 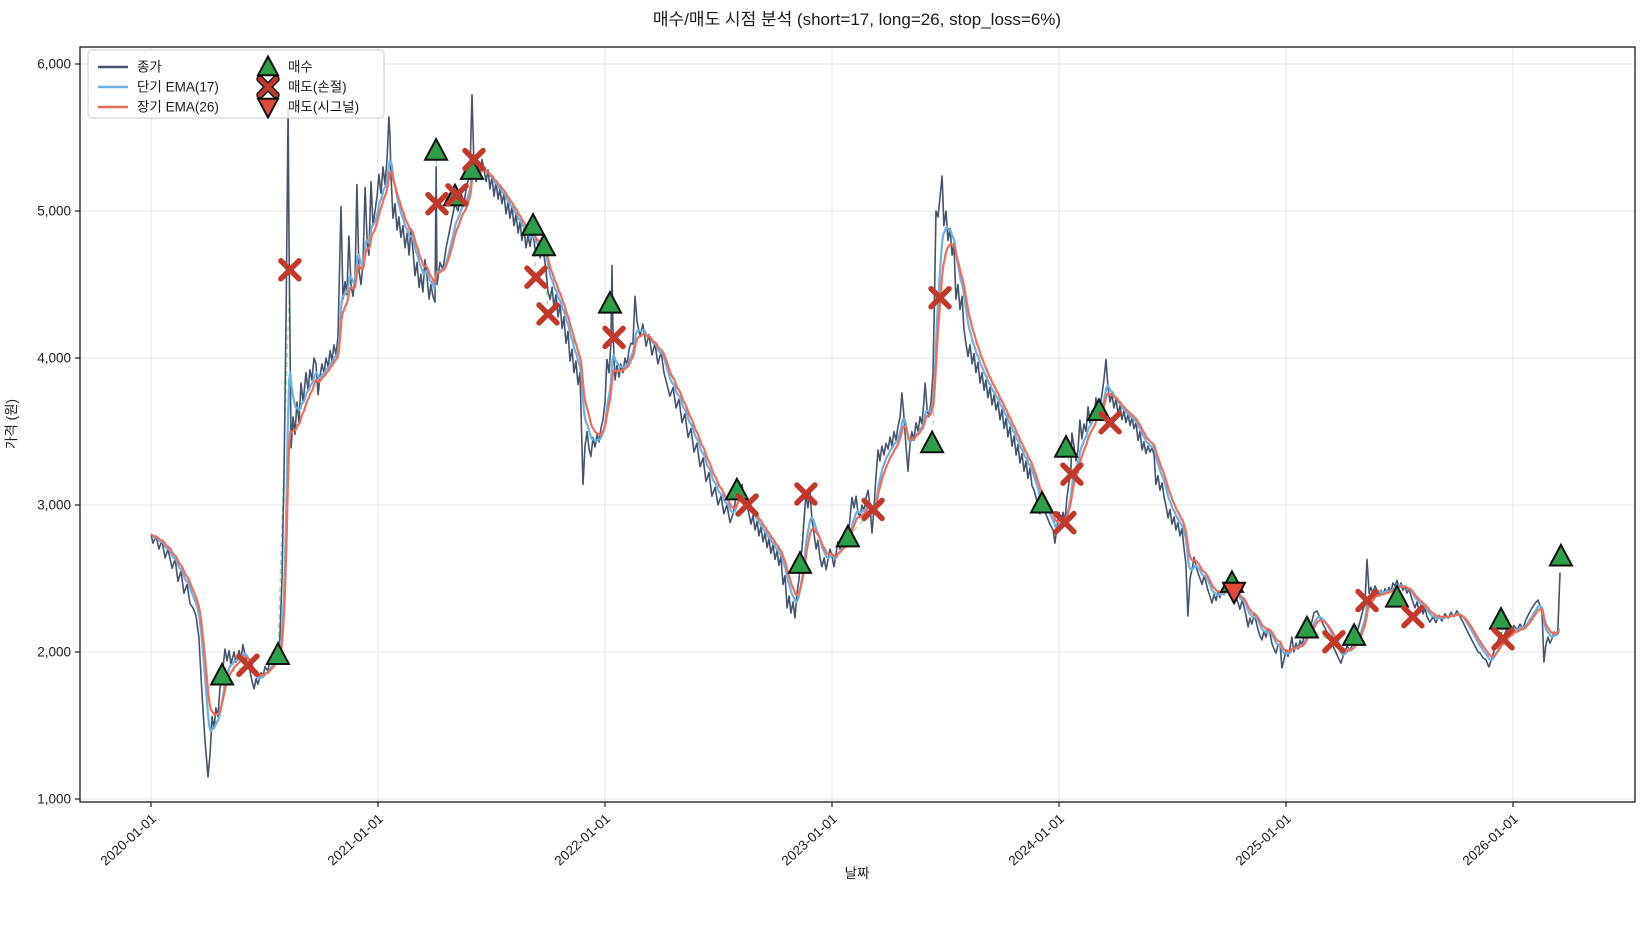 I want to click on legend-item-marker: 매도(손절), so click(x=301, y=87).